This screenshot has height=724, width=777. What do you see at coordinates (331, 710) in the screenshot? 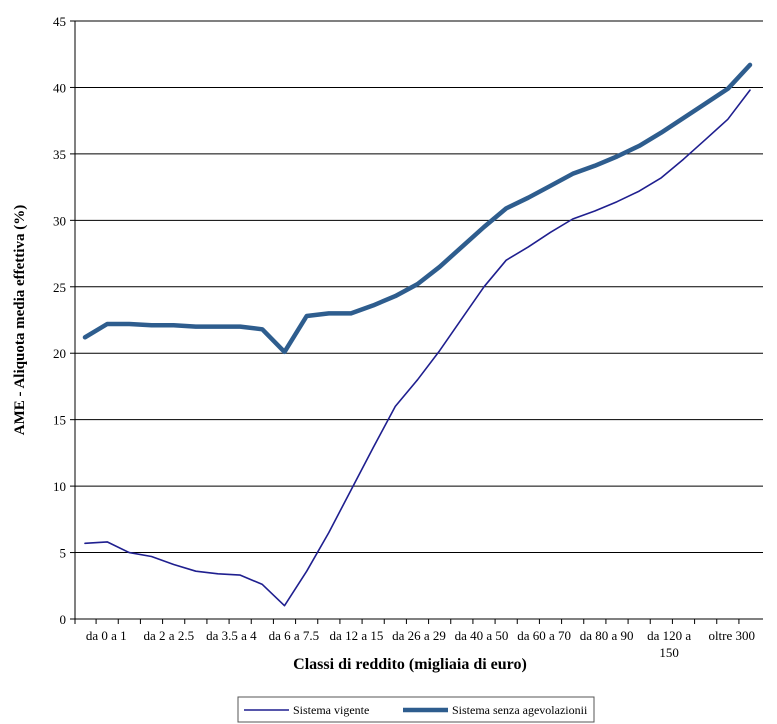
I see `legend-label-sistema-vigente: Sistema vigente` at bounding box center [331, 710].